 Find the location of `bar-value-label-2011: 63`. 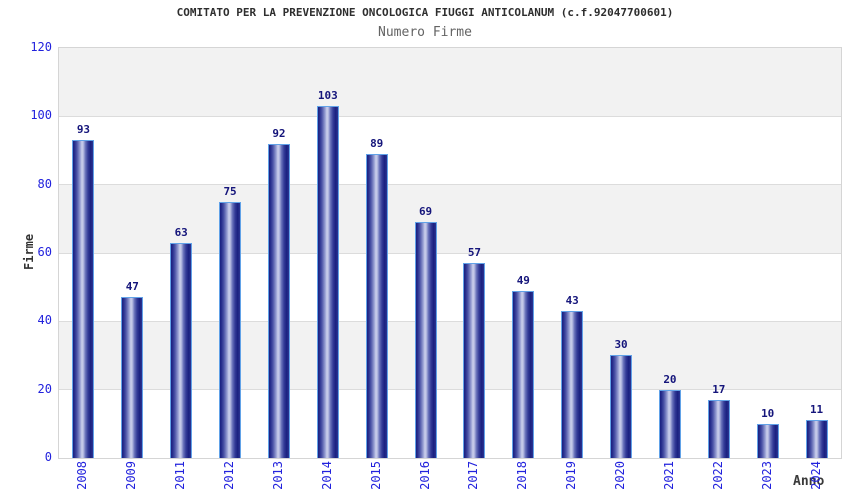

bar-value-label-2011: 63 is located at coordinates (181, 232).